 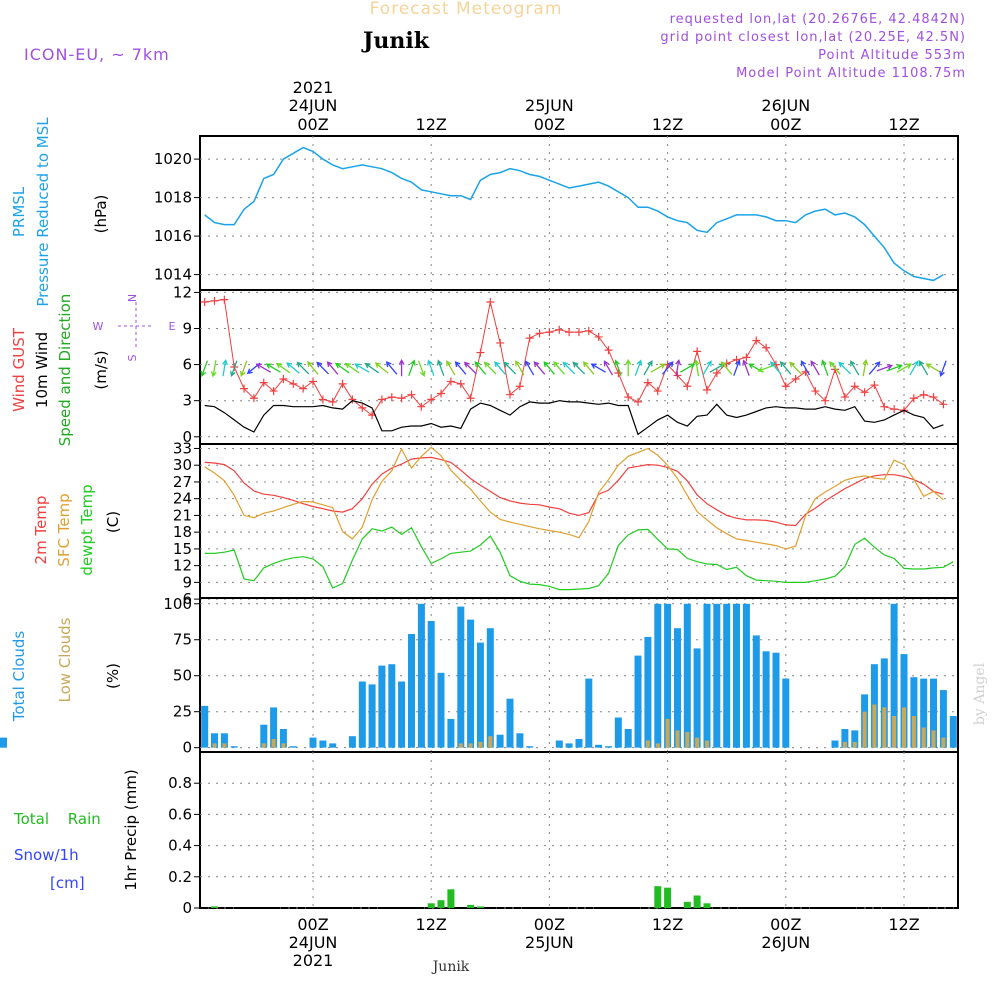 I want to click on precip-label: 1hr Precip (mm), so click(x=131, y=829).